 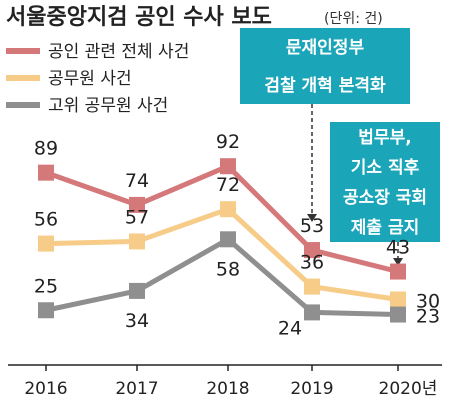 What do you see at coordinates (384, 138) in the screenshot?
I see `annotation-text: 법무부,` at bounding box center [384, 138].